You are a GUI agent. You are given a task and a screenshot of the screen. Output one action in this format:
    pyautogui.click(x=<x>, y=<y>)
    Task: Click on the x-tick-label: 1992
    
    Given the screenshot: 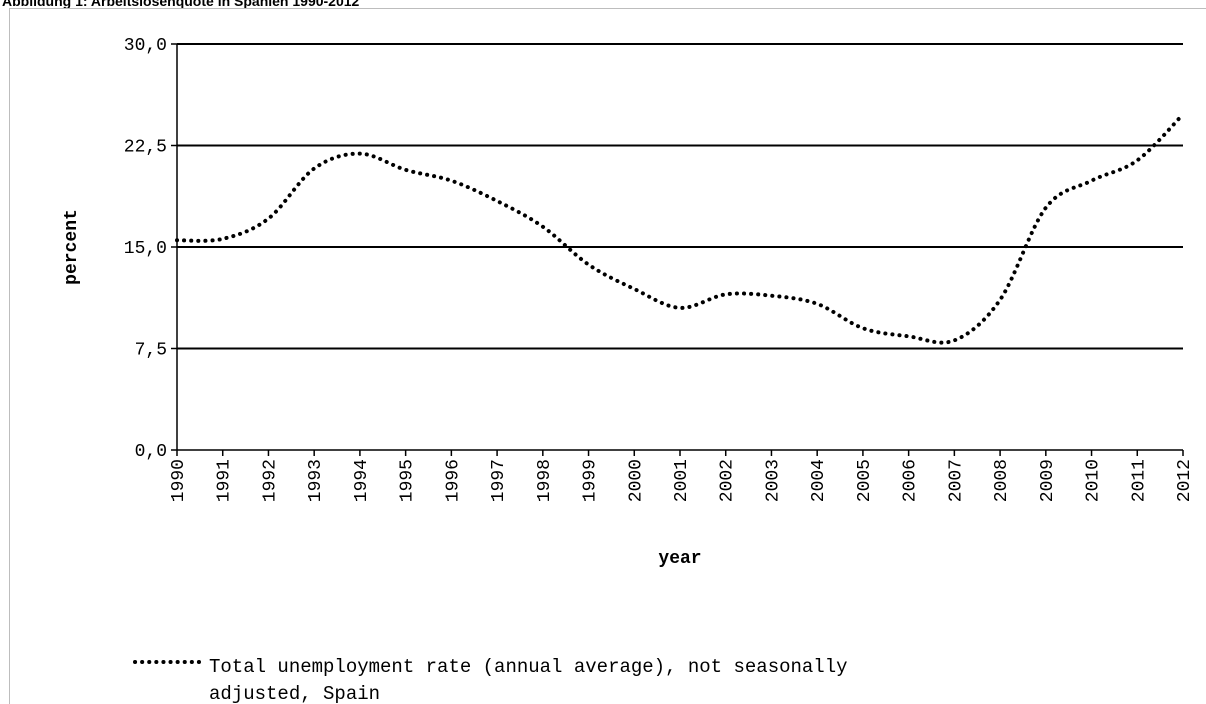 What is the action you would take?
    pyautogui.click(x=270, y=480)
    